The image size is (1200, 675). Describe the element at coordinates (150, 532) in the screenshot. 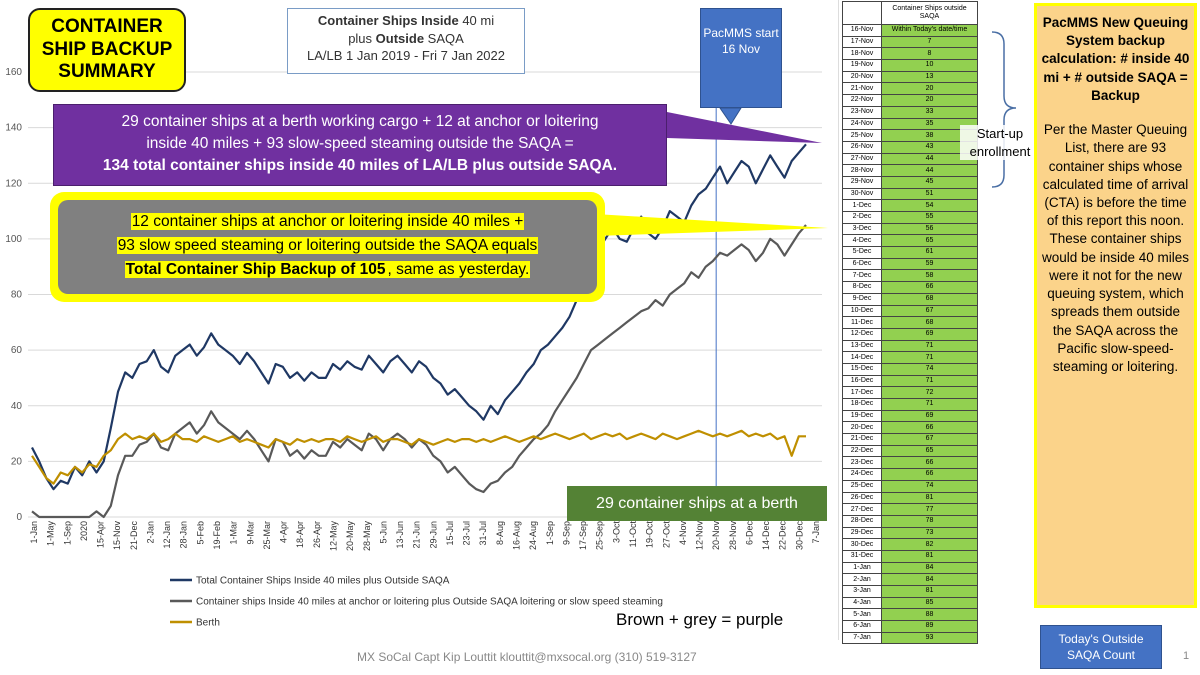

I see `x-tick-label: 2-Jan` at that location.